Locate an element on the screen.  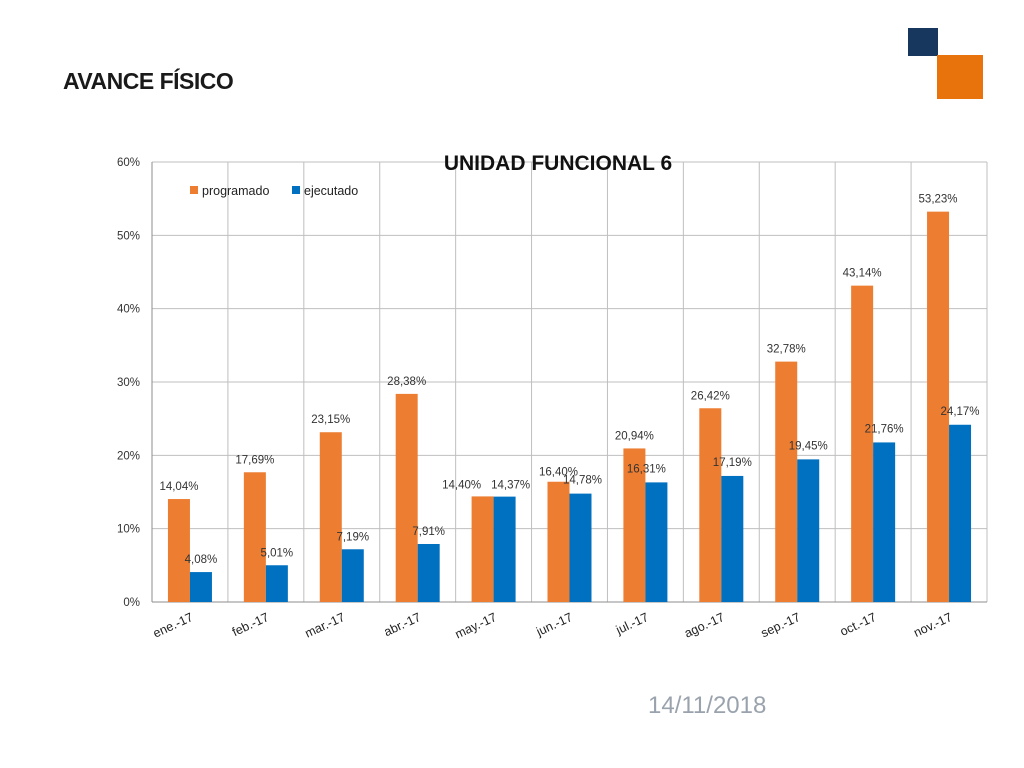
y-tick-label: 60% is located at coordinates (128, 163).